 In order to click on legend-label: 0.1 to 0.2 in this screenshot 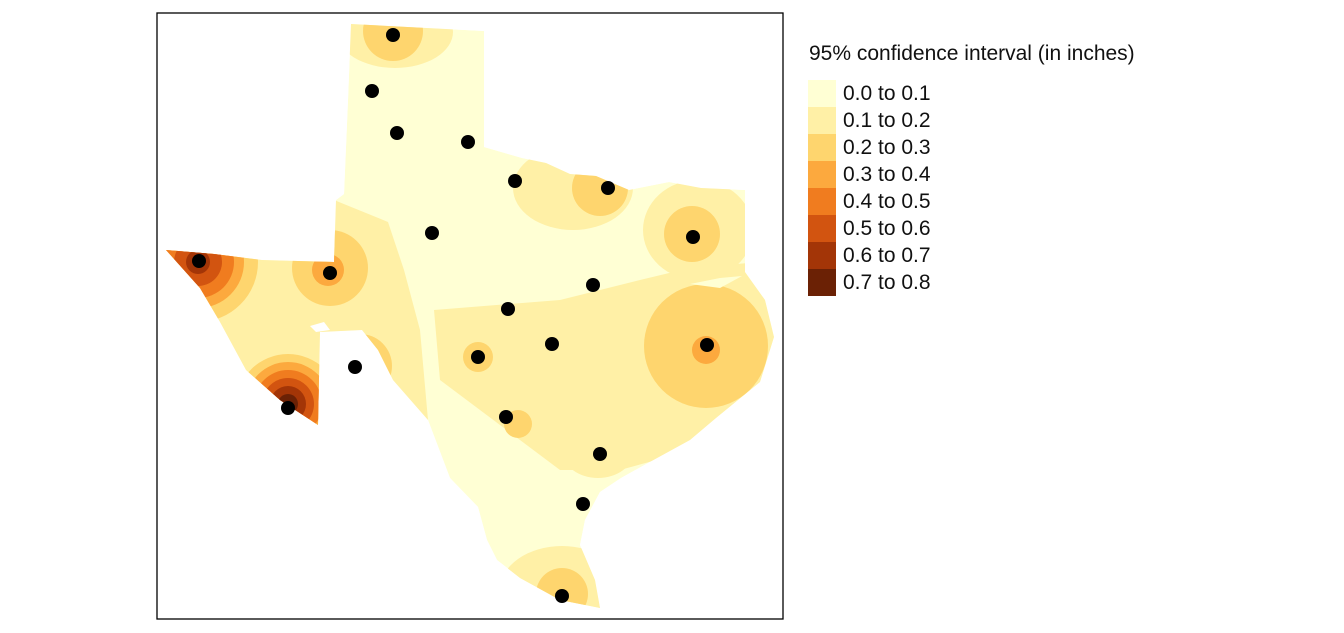, I will do `click(887, 120)`.